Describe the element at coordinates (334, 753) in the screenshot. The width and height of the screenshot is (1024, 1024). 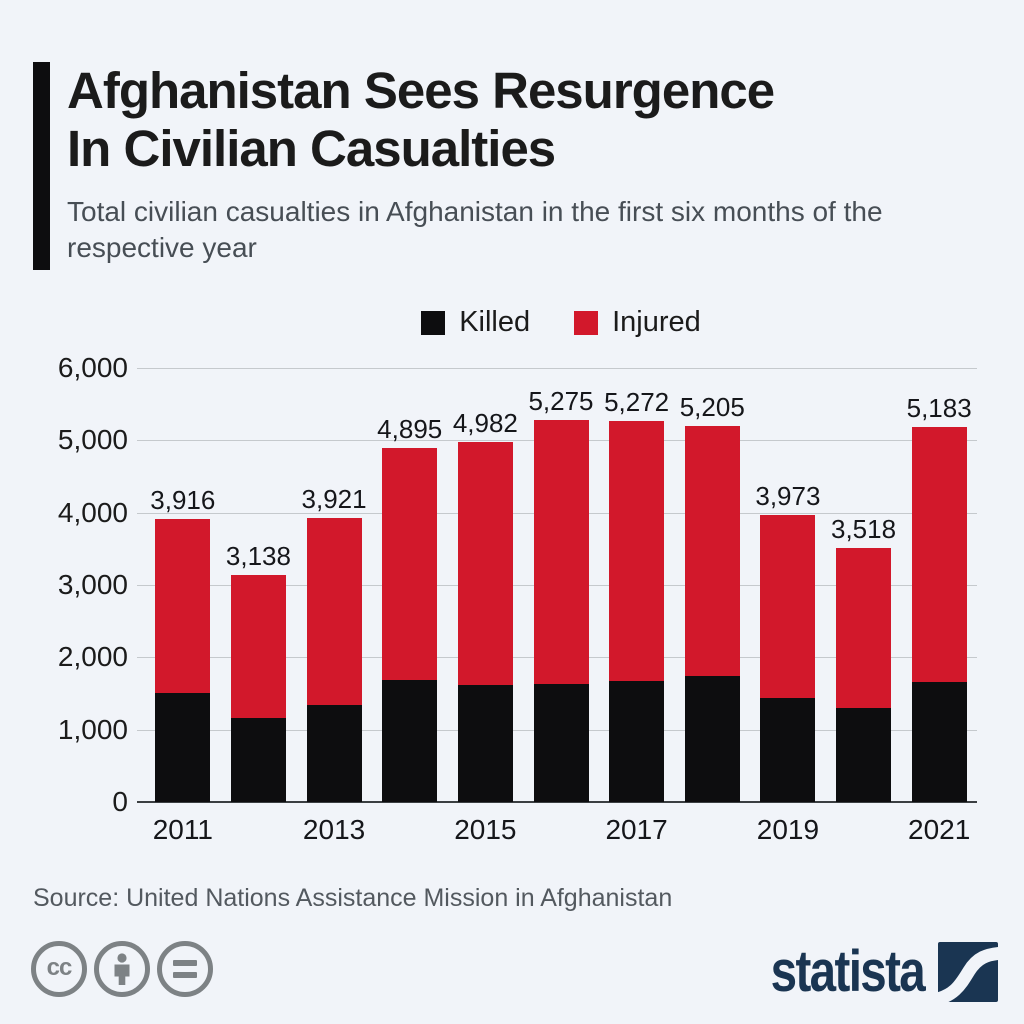
I see `killed-segment-2013` at that location.